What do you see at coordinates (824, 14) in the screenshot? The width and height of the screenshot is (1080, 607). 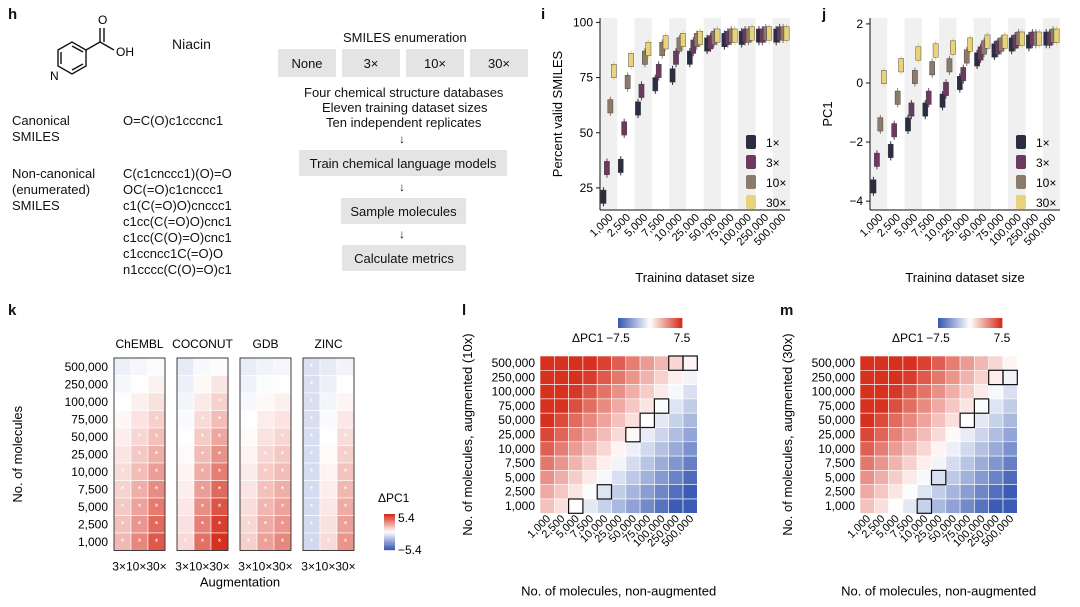 I see `panel-j-label: j` at bounding box center [824, 14].